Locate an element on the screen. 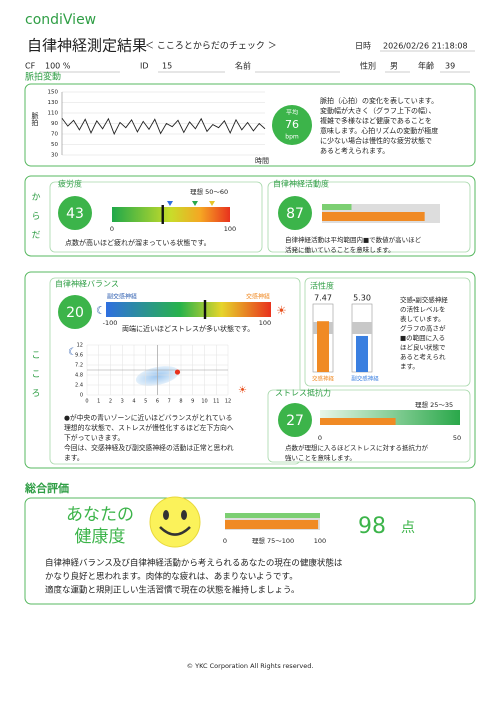  health-label: あなたの is located at coordinates (100, 515).